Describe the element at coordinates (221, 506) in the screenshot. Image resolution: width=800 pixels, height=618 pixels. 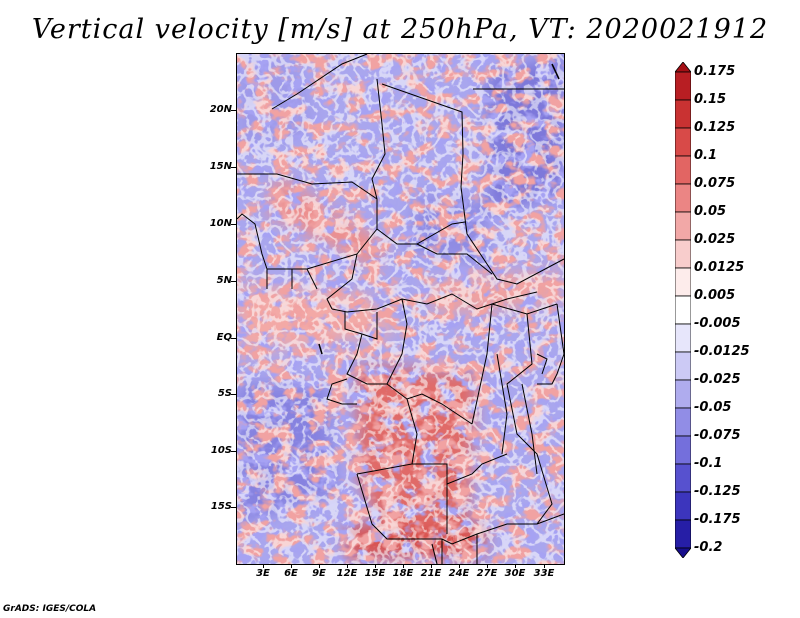
I see `lat-label-15s: 15S` at that location.